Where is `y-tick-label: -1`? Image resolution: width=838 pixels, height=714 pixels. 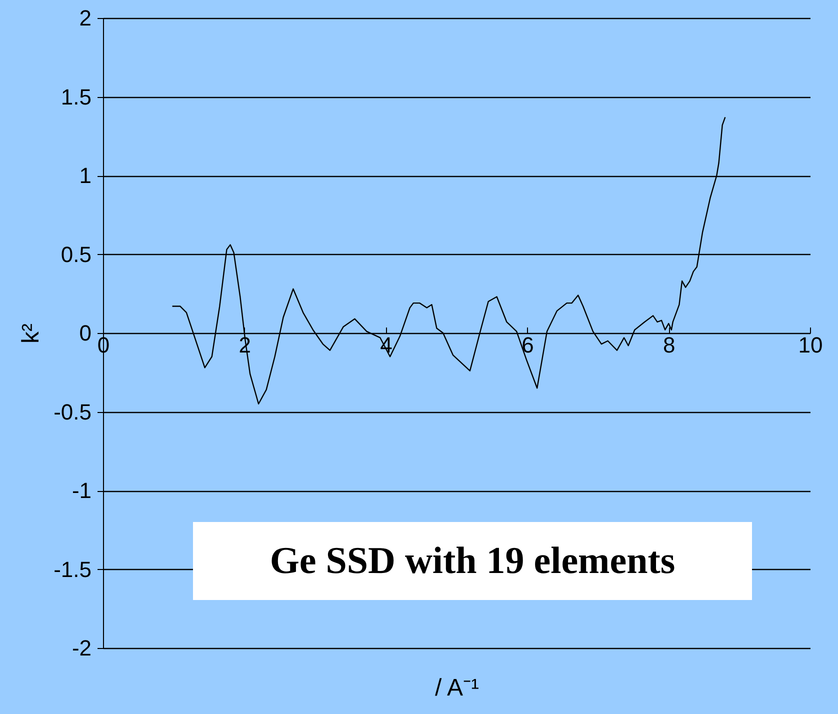
y-tick-label: -1 is located at coordinates (82, 490).